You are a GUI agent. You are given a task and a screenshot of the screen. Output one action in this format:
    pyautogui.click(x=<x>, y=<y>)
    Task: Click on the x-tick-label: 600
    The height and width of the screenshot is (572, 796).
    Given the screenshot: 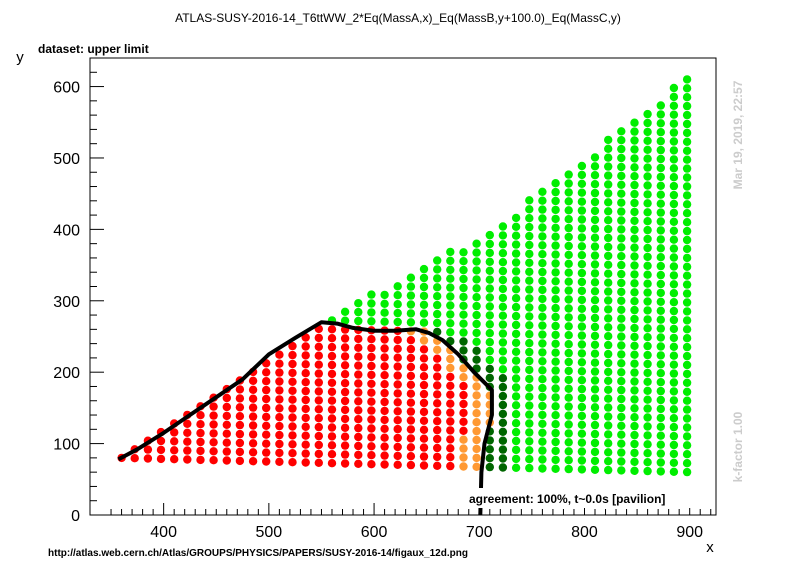 What is the action you would take?
    pyautogui.click(x=374, y=532)
    